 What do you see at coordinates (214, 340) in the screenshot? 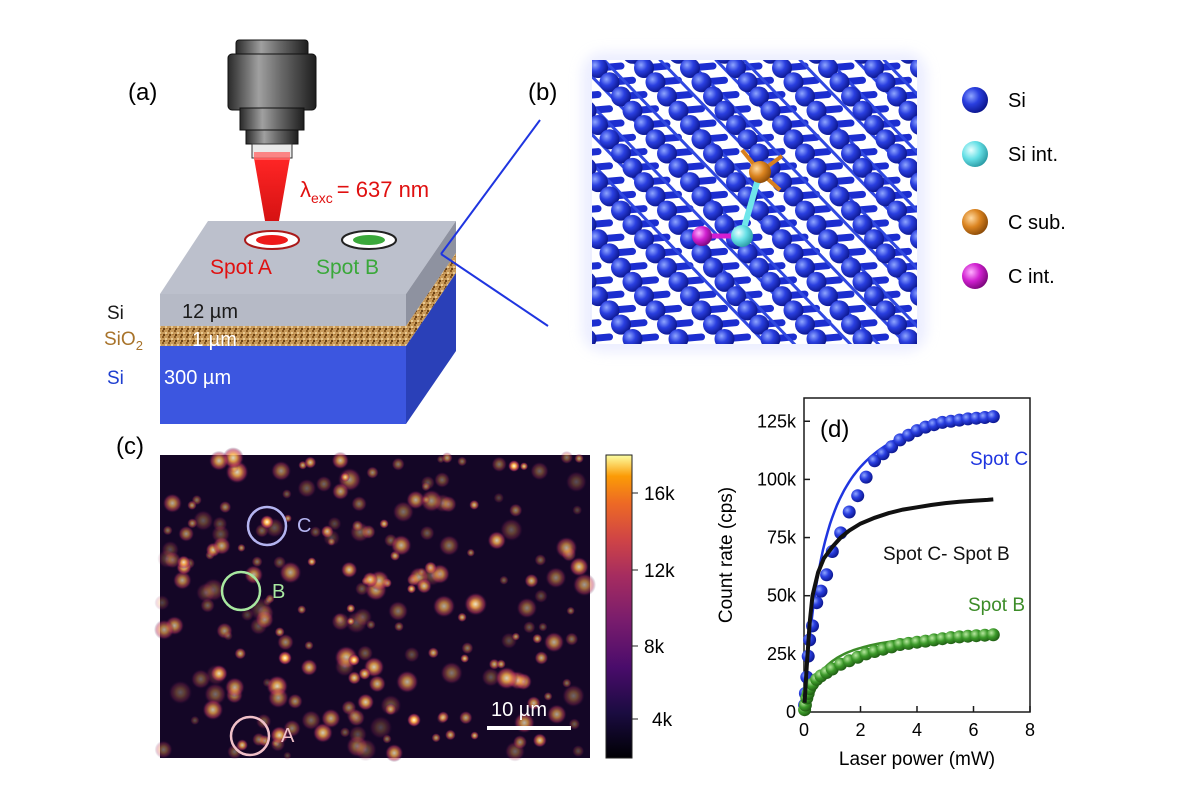
I see `layer-sio2-thickness: 1 µm` at bounding box center [214, 340].